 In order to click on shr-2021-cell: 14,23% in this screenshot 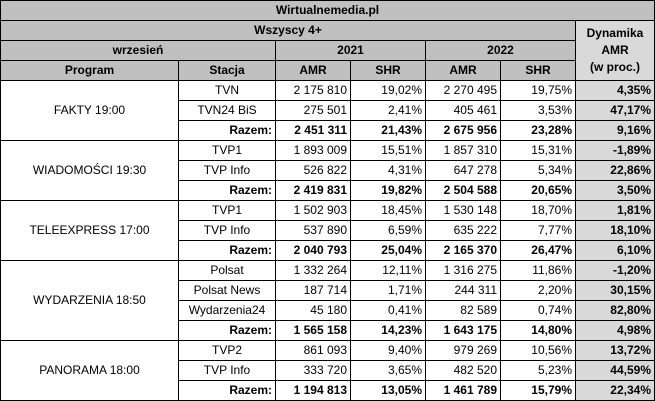, I will do `click(388, 330)`.